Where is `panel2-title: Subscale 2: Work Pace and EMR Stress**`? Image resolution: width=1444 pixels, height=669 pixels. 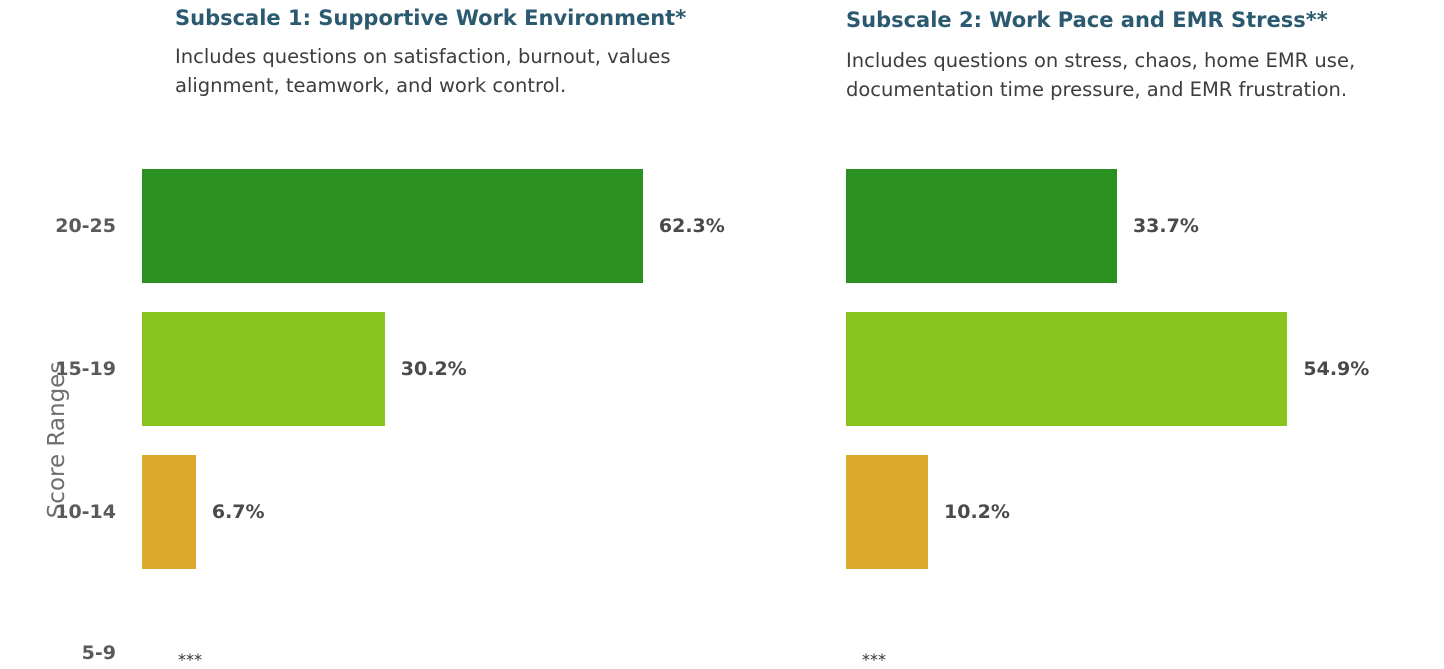
panel2-title: Subscale 2: Work Pace and EMR Stress** is located at coordinates (1087, 20).